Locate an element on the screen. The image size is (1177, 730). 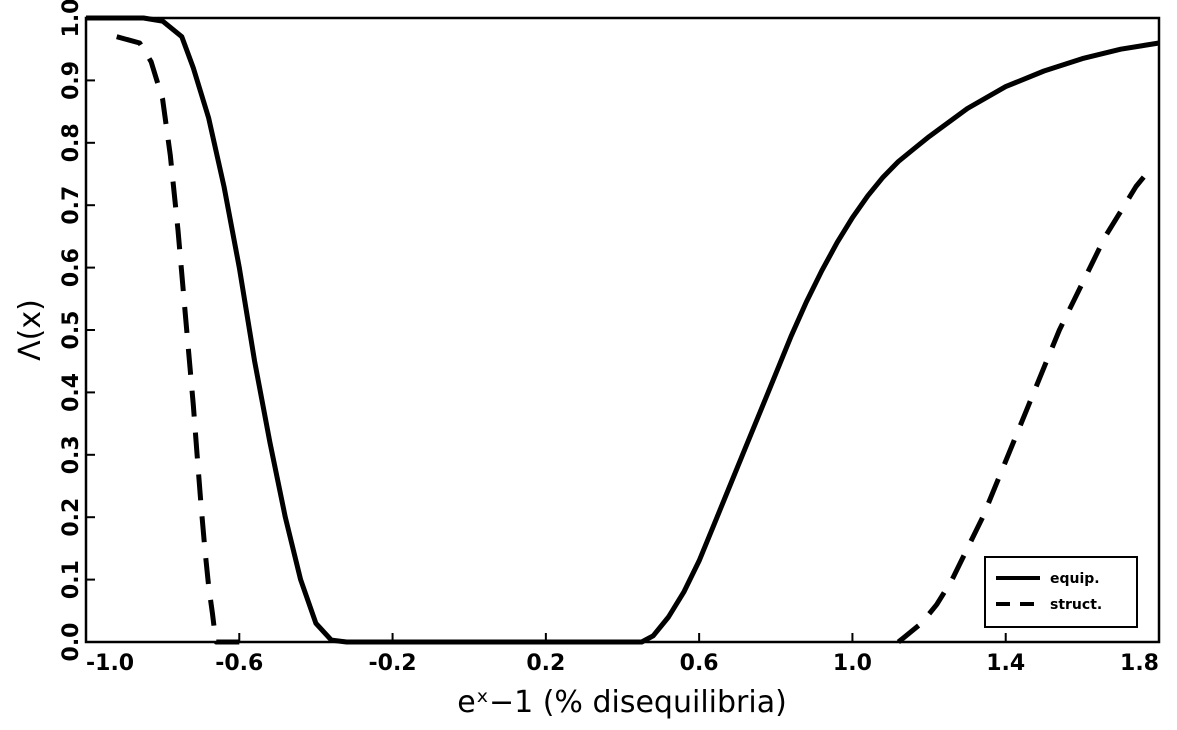
series-line-struct-right is located at coordinates (1025, 405).